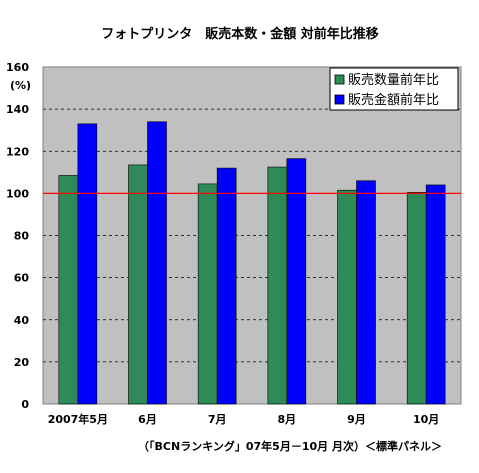 This screenshot has width=479, height=473. Describe the element at coordinates (287, 419) in the screenshot. I see `x-tick-label: 8月` at that location.